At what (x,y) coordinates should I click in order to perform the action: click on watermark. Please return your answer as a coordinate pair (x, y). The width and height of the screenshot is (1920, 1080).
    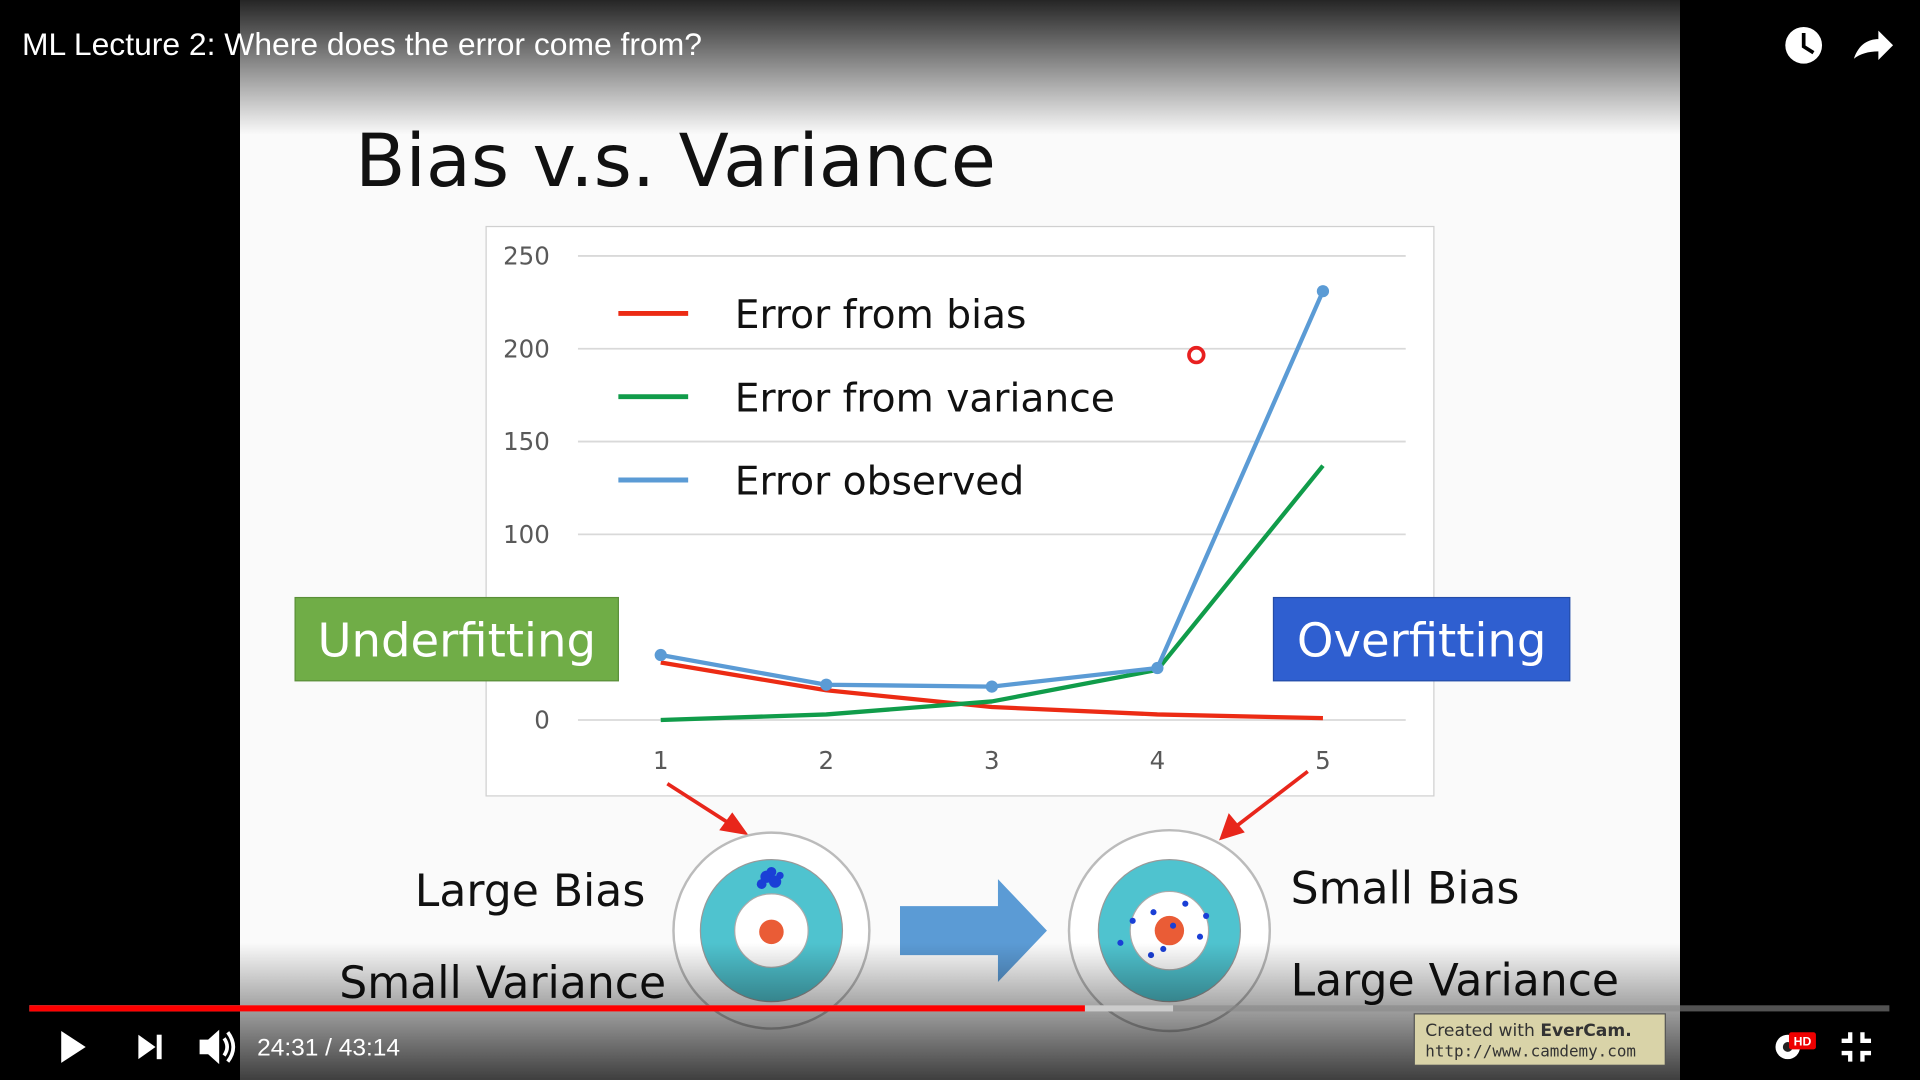
    Looking at the image, I should click on (1539, 1039).